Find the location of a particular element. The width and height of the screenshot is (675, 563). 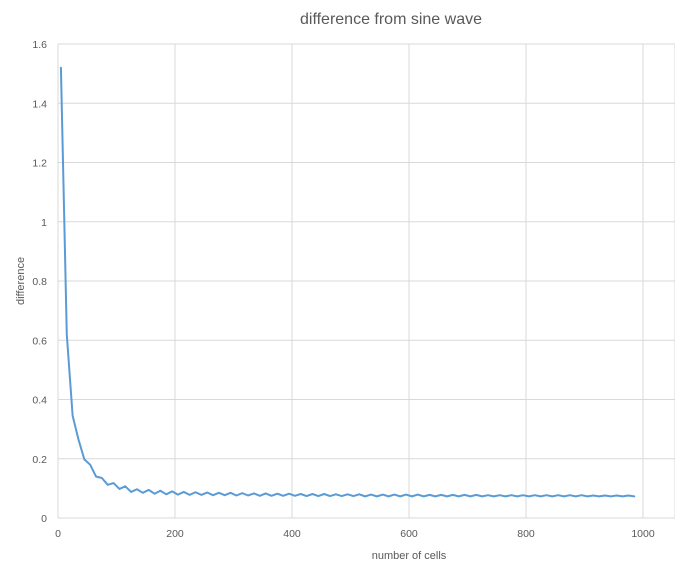

y-tick-label: 0.6 is located at coordinates (39, 341).